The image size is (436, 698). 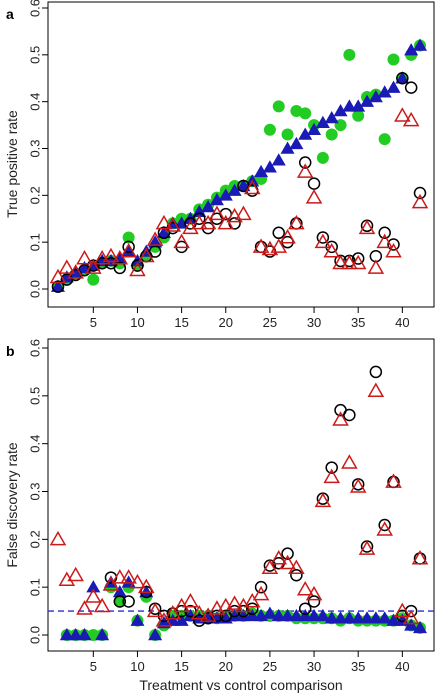 I want to click on y-tick-label: 0.6, so click(x=34, y=348).